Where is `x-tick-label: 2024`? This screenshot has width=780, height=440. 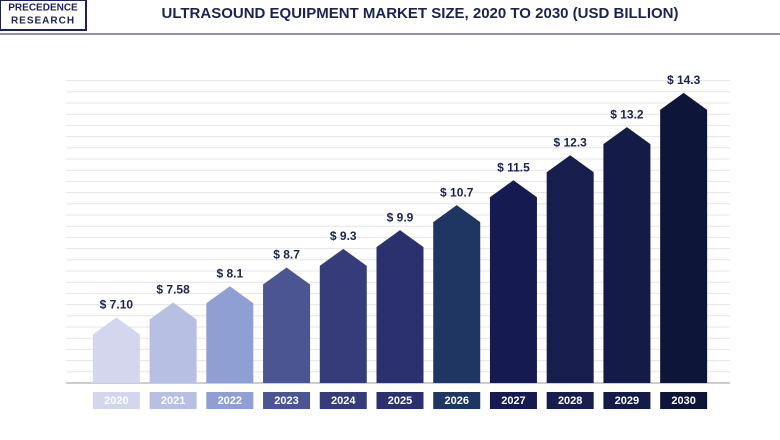 x-tick-label: 2024 is located at coordinates (343, 401).